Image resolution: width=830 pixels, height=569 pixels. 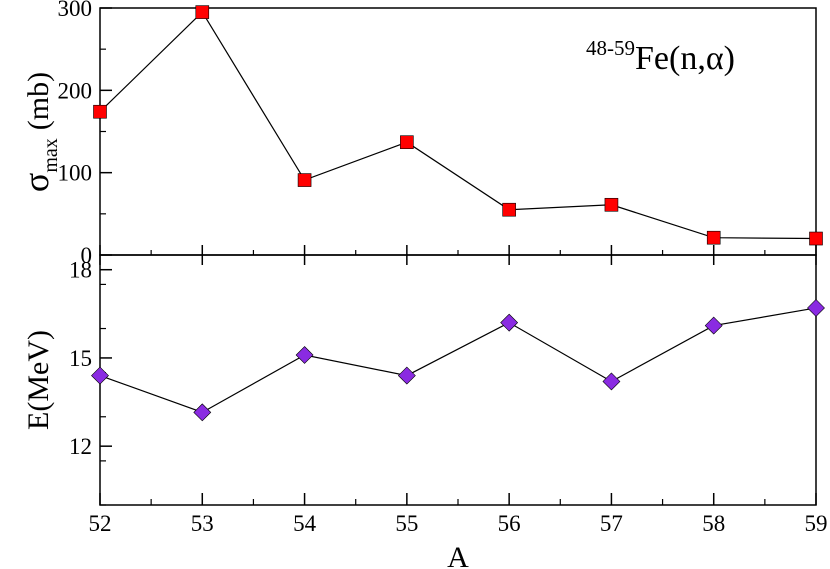 I want to click on top-ylabel: σmax (mb), so click(x=39, y=132).